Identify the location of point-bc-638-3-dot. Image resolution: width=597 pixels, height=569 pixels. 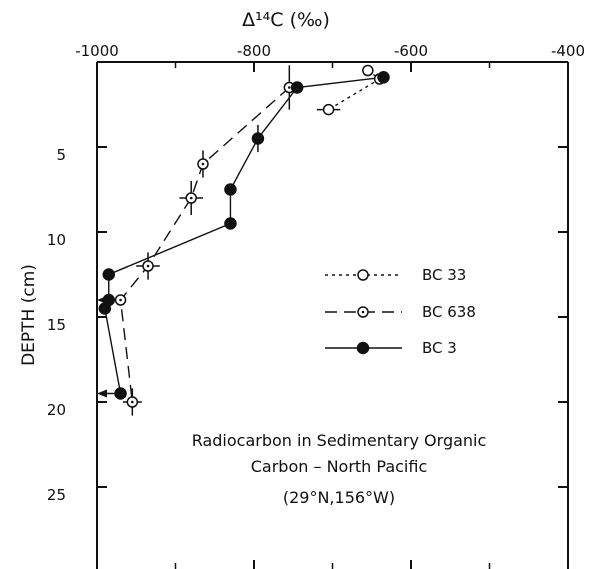
(148, 266).